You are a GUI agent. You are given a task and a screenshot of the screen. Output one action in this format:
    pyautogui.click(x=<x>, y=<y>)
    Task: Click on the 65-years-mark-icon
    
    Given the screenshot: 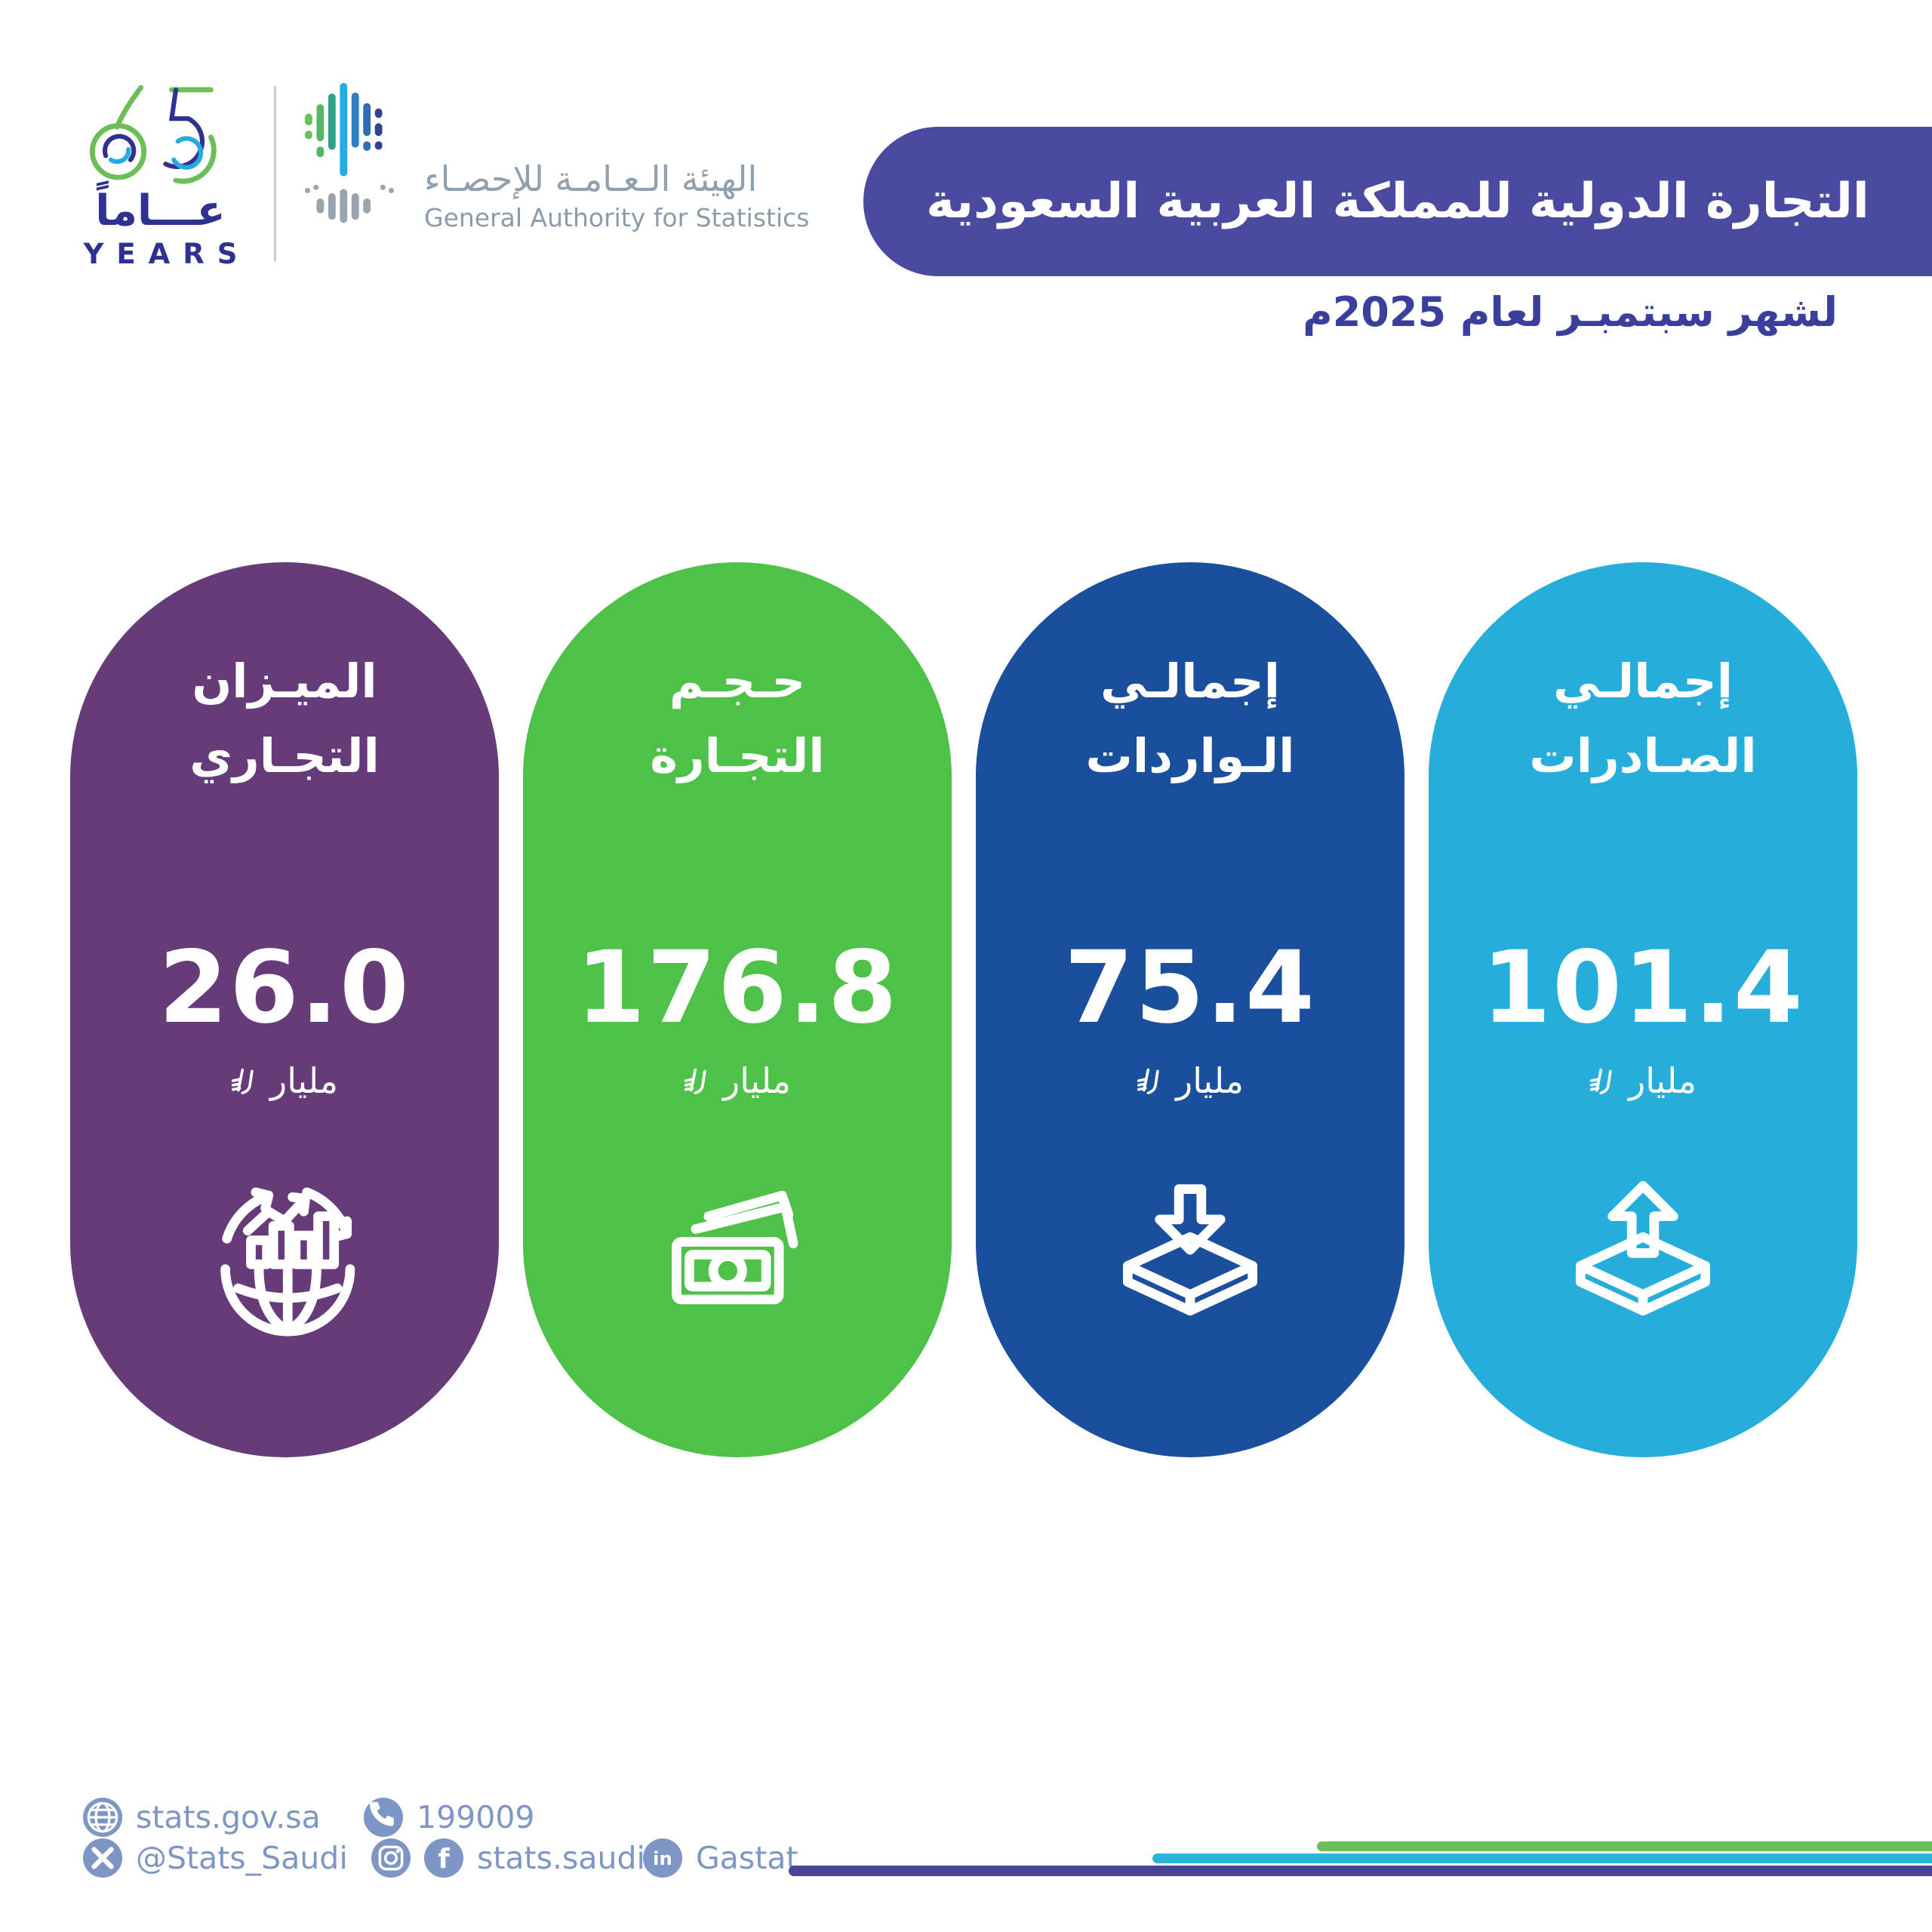 What is the action you would take?
    pyautogui.click(x=153, y=134)
    